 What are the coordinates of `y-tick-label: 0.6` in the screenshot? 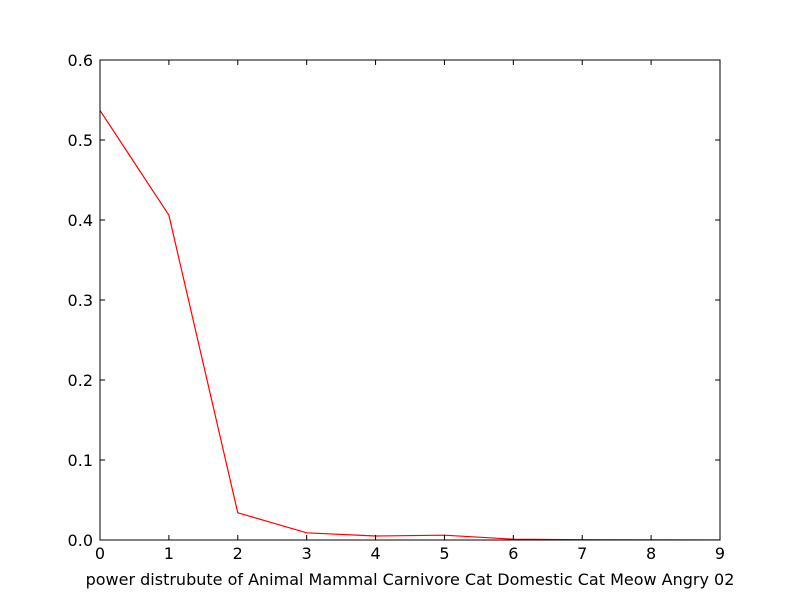 It's located at (80, 60).